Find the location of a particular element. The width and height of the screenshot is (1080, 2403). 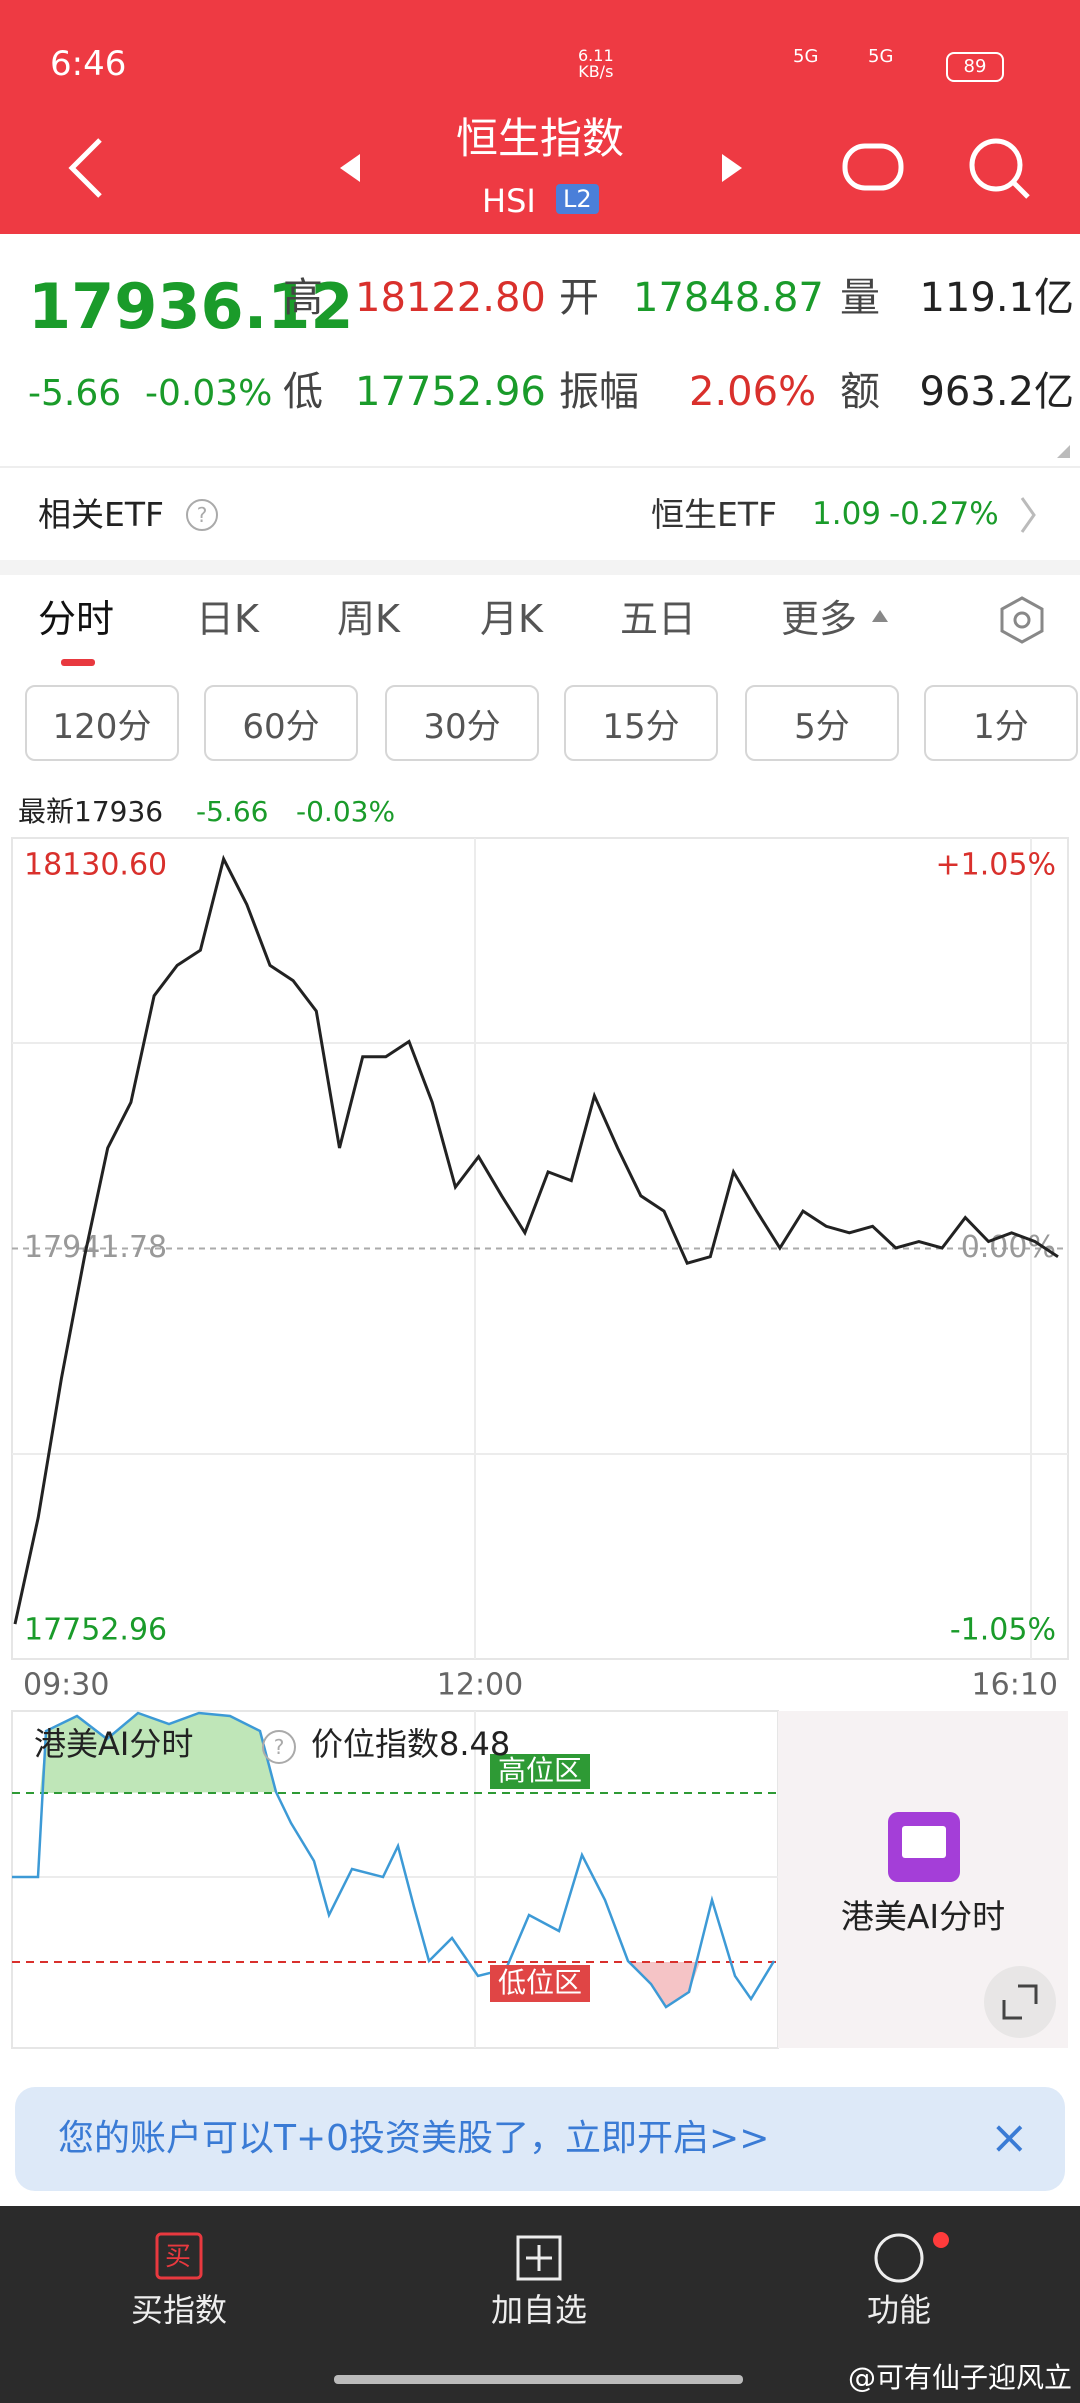

change-pct: -0.03% is located at coordinates (209, 393).